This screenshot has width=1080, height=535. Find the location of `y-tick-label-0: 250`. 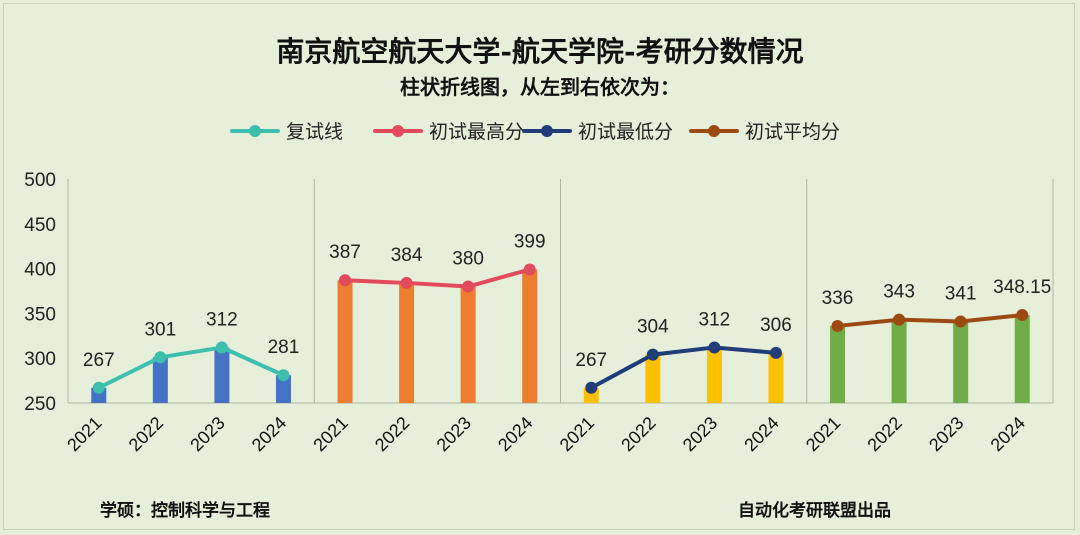

y-tick-label-0: 250 is located at coordinates (40, 404).